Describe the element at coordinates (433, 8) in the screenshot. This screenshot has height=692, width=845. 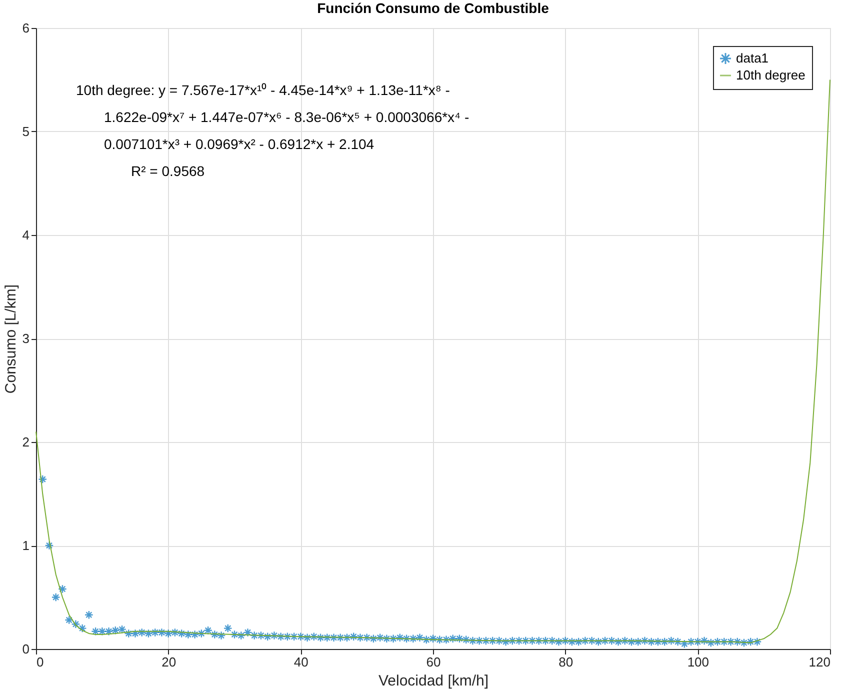
I see `chart-title: Función Consumo de Combustible` at that location.